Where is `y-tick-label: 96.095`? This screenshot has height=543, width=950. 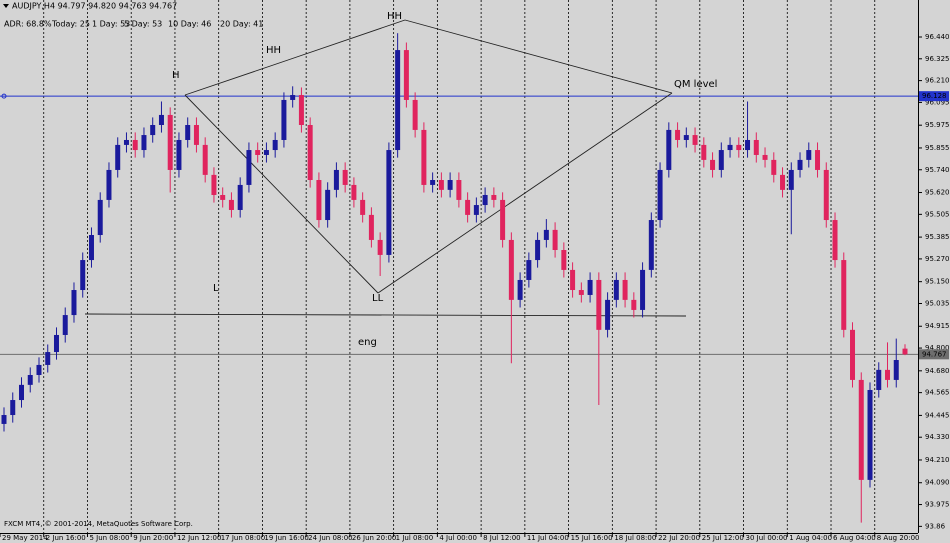
y-tick-label: 96.095 is located at coordinates (937, 102).